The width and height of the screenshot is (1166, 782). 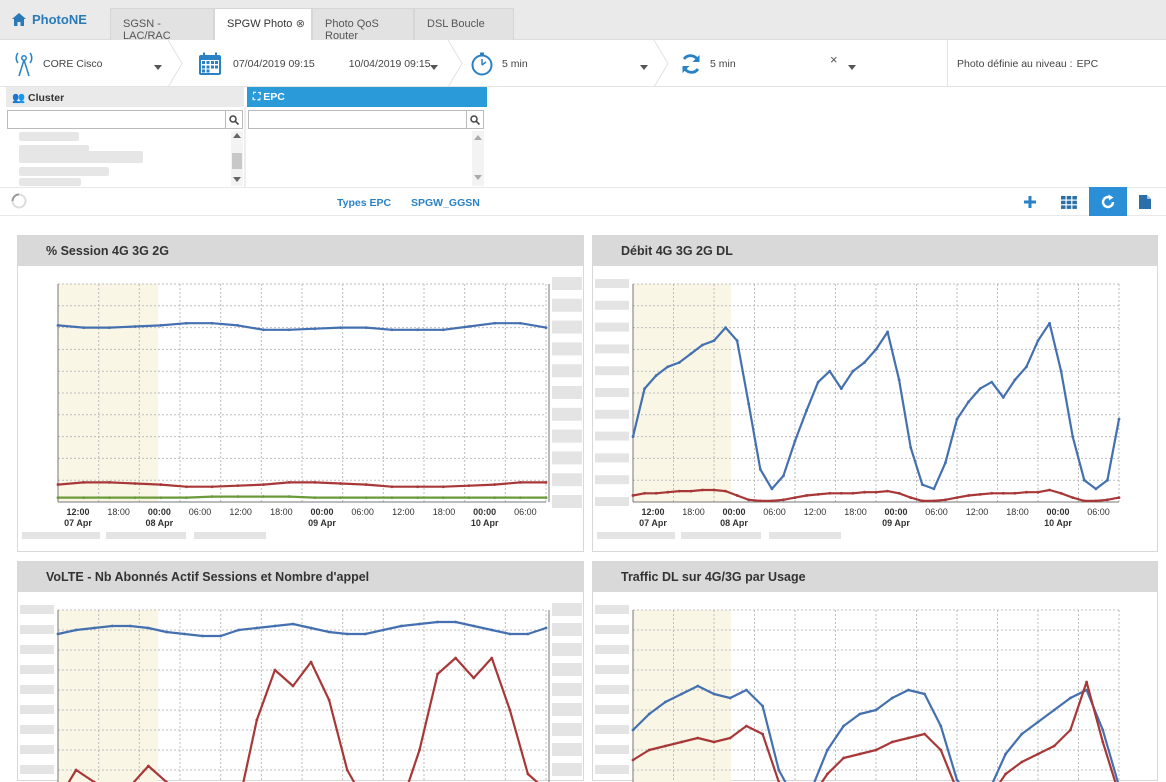 What do you see at coordinates (125, 119) in the screenshot?
I see `cluster-search-input` at bounding box center [125, 119].